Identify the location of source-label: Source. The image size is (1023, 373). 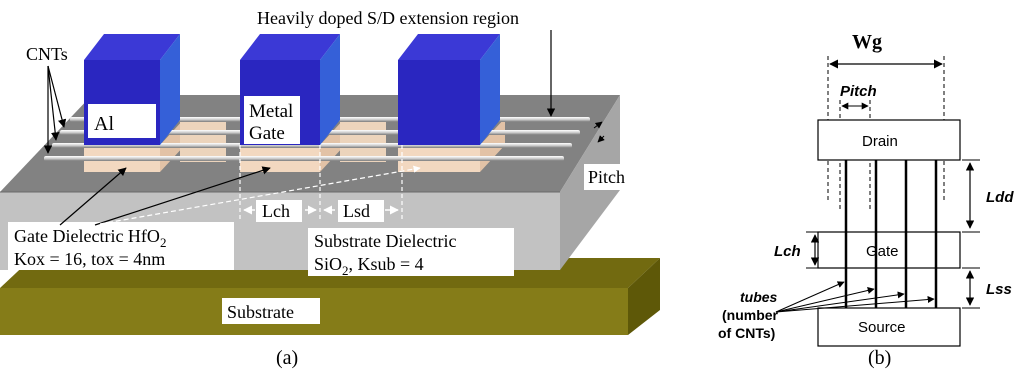
(882, 327).